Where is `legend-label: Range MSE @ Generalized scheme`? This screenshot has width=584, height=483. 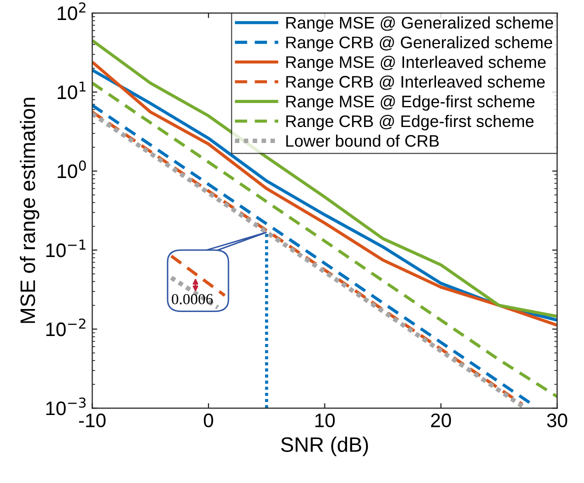
legend-label: Range MSE @ Generalized scheme is located at coordinates (420, 24).